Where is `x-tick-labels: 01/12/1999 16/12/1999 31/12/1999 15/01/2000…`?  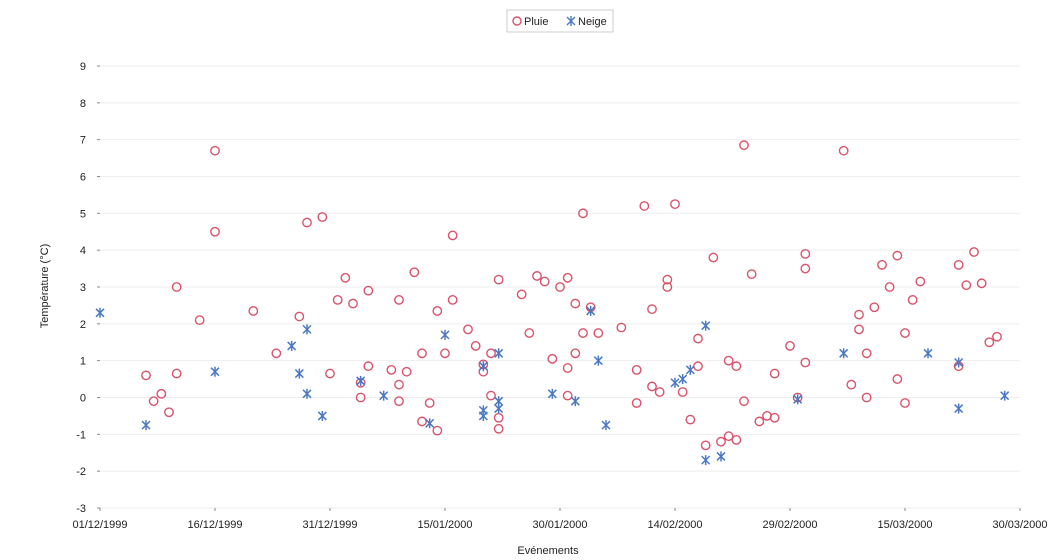
x-tick-labels: 01/12/1999 16/12/1999 31/12/1999 15/01/2000… is located at coordinates (559, 525).